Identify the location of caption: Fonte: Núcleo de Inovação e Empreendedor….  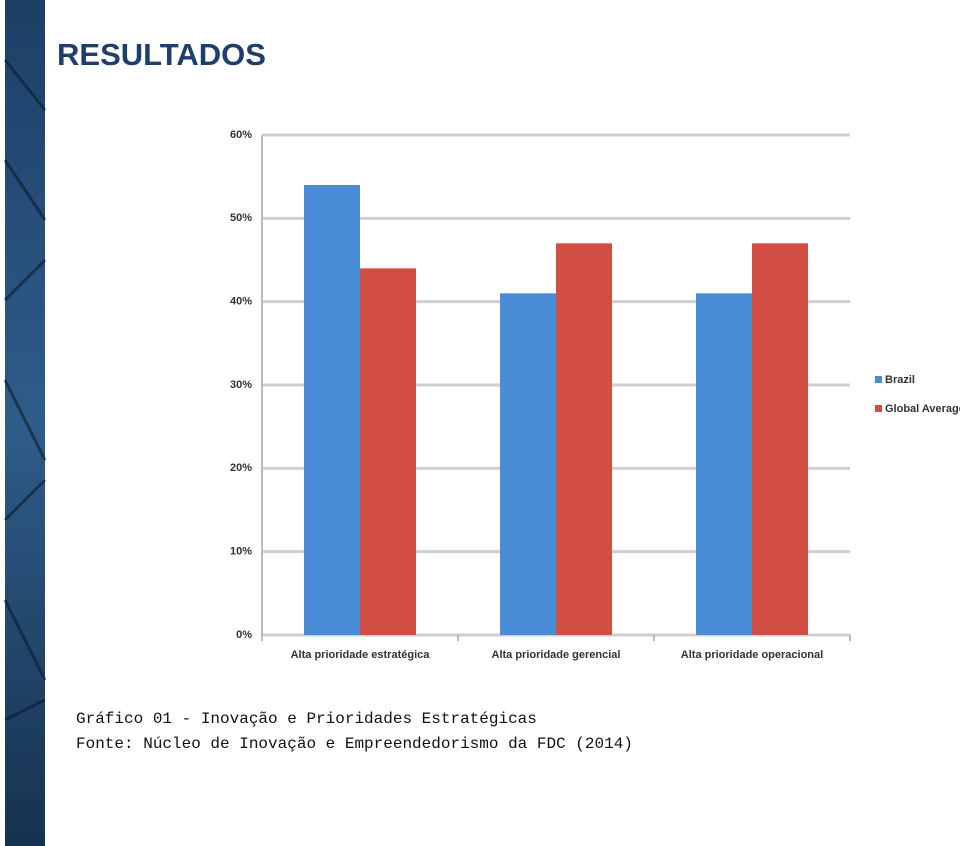
(354, 744).